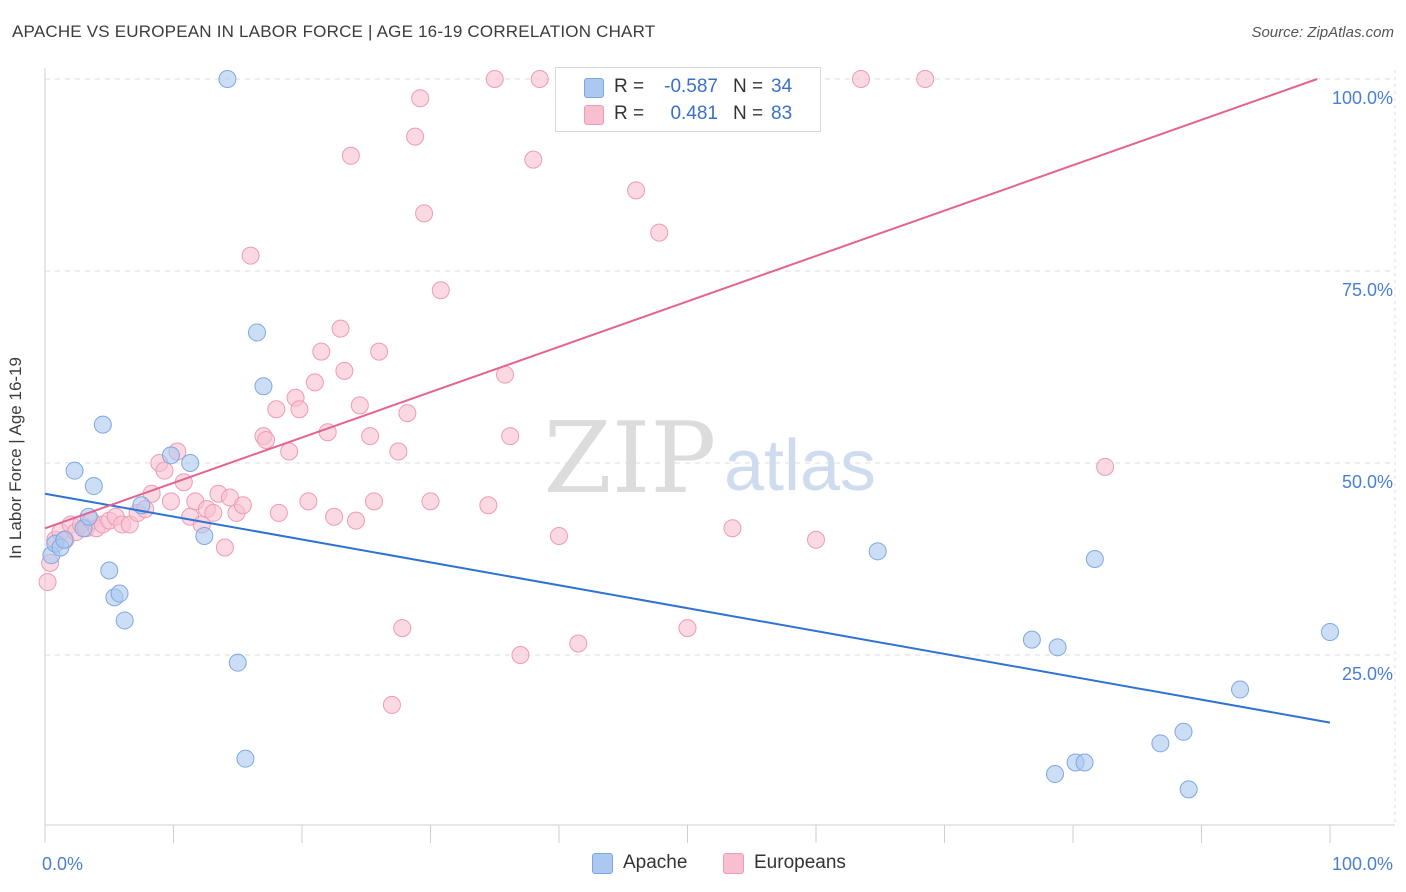  I want to click on watermark-zip: ZIP, so click(630, 459).